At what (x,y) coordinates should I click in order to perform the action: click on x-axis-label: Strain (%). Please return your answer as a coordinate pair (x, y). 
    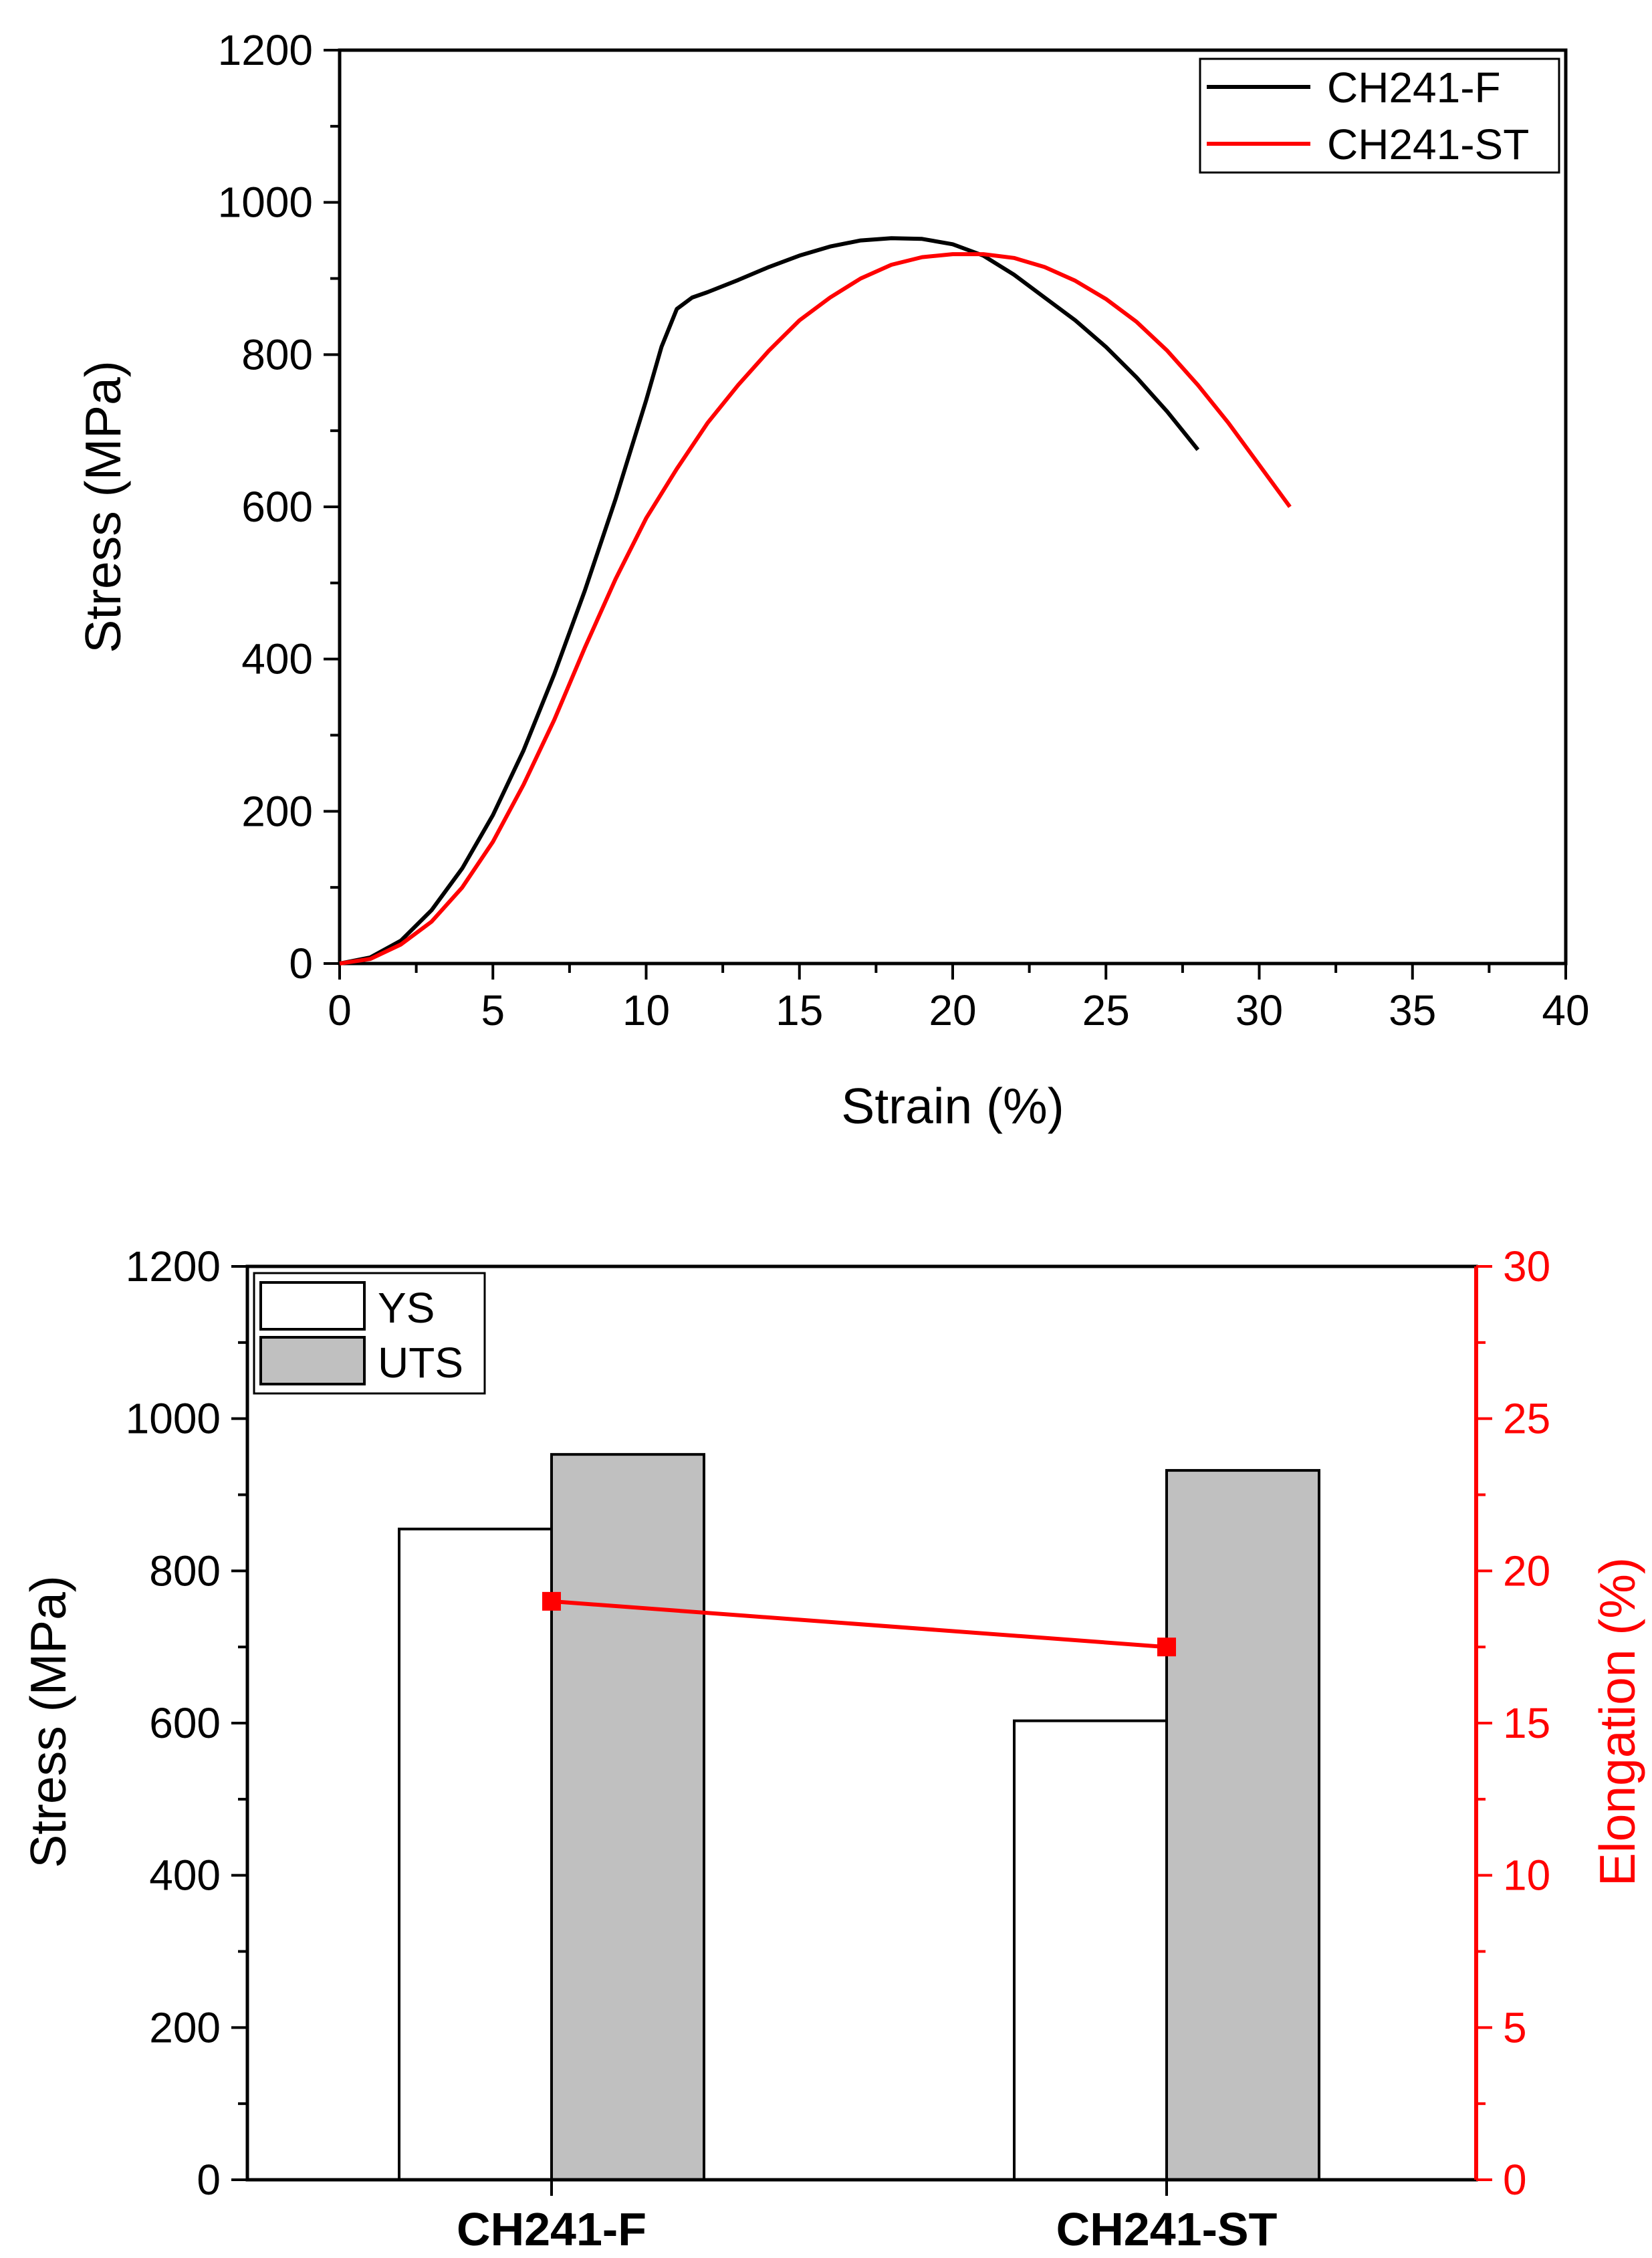
    Looking at the image, I should click on (952, 1106).